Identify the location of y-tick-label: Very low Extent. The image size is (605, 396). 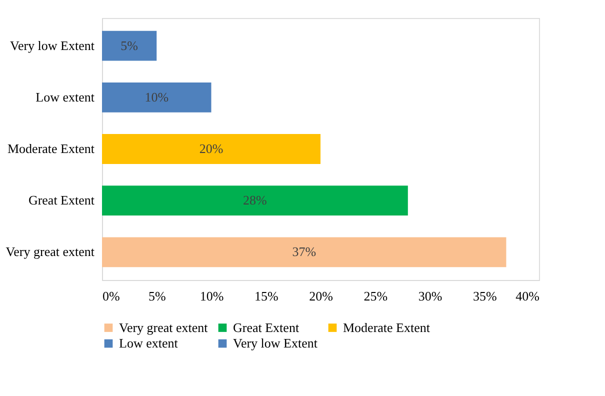
(52, 45).